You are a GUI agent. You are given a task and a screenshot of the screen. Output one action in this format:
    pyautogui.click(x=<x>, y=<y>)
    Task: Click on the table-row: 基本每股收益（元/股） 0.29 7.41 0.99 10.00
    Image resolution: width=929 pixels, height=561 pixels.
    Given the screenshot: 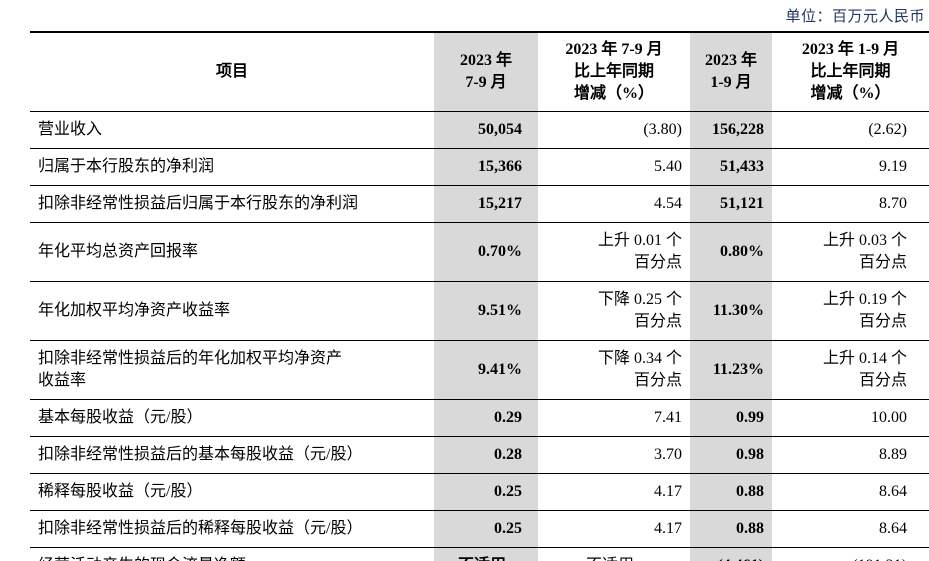 What is the action you would take?
    pyautogui.click(x=479, y=418)
    